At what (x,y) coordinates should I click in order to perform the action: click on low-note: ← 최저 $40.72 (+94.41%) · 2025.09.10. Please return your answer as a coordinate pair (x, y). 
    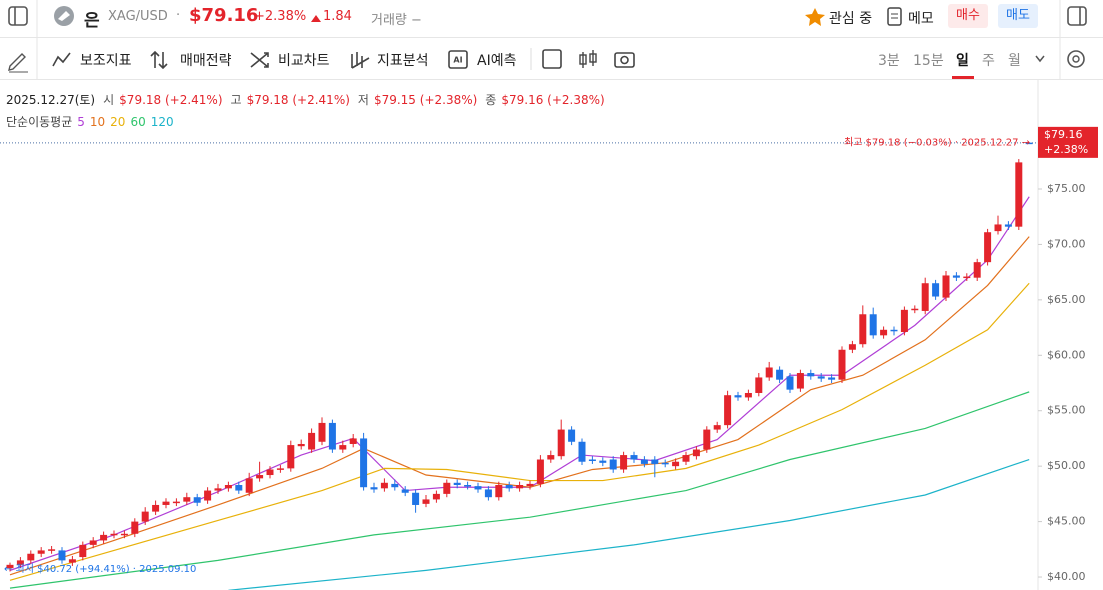
    Looking at the image, I should click on (100, 569).